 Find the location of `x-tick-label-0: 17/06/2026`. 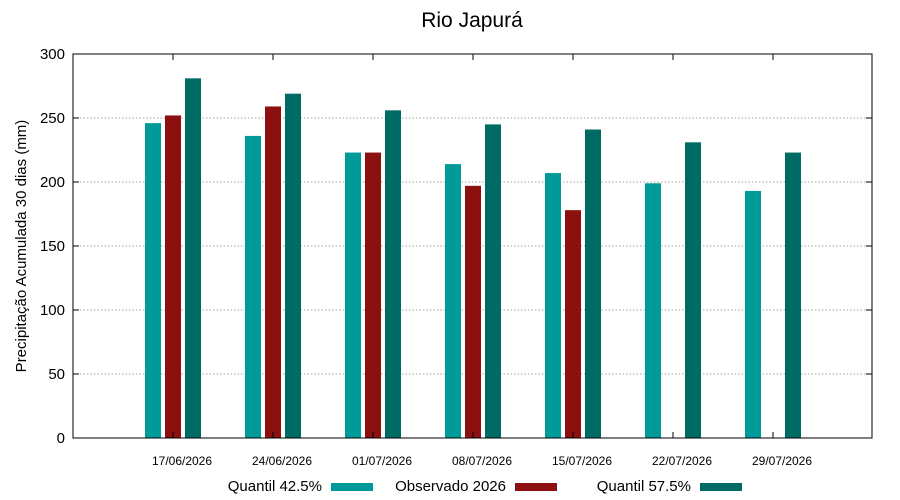

x-tick-label-0: 17/06/2026 is located at coordinates (182, 461).